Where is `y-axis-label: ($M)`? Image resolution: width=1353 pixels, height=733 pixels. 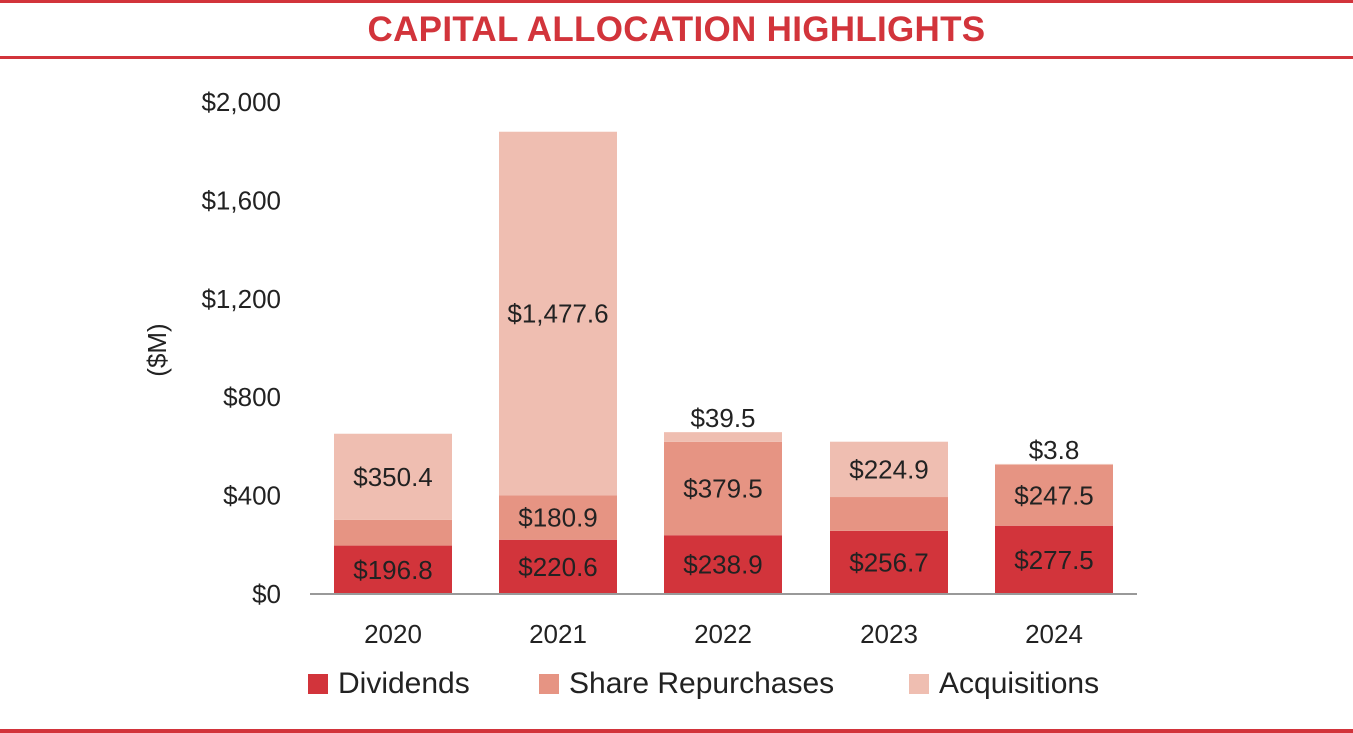
y-axis-label: ($M) is located at coordinates (157, 349).